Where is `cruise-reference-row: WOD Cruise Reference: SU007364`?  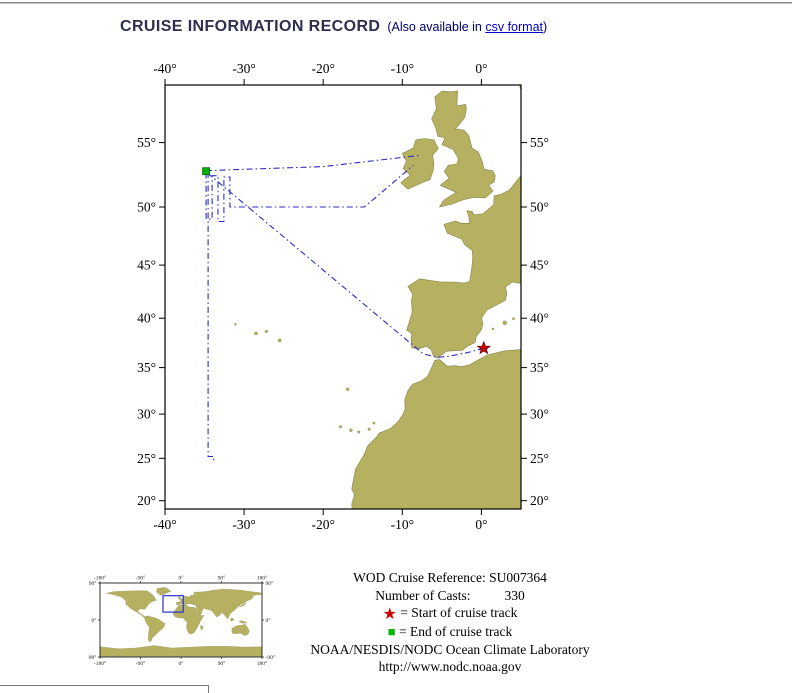 cruise-reference-row: WOD Cruise Reference: SU007364 is located at coordinates (450, 578).